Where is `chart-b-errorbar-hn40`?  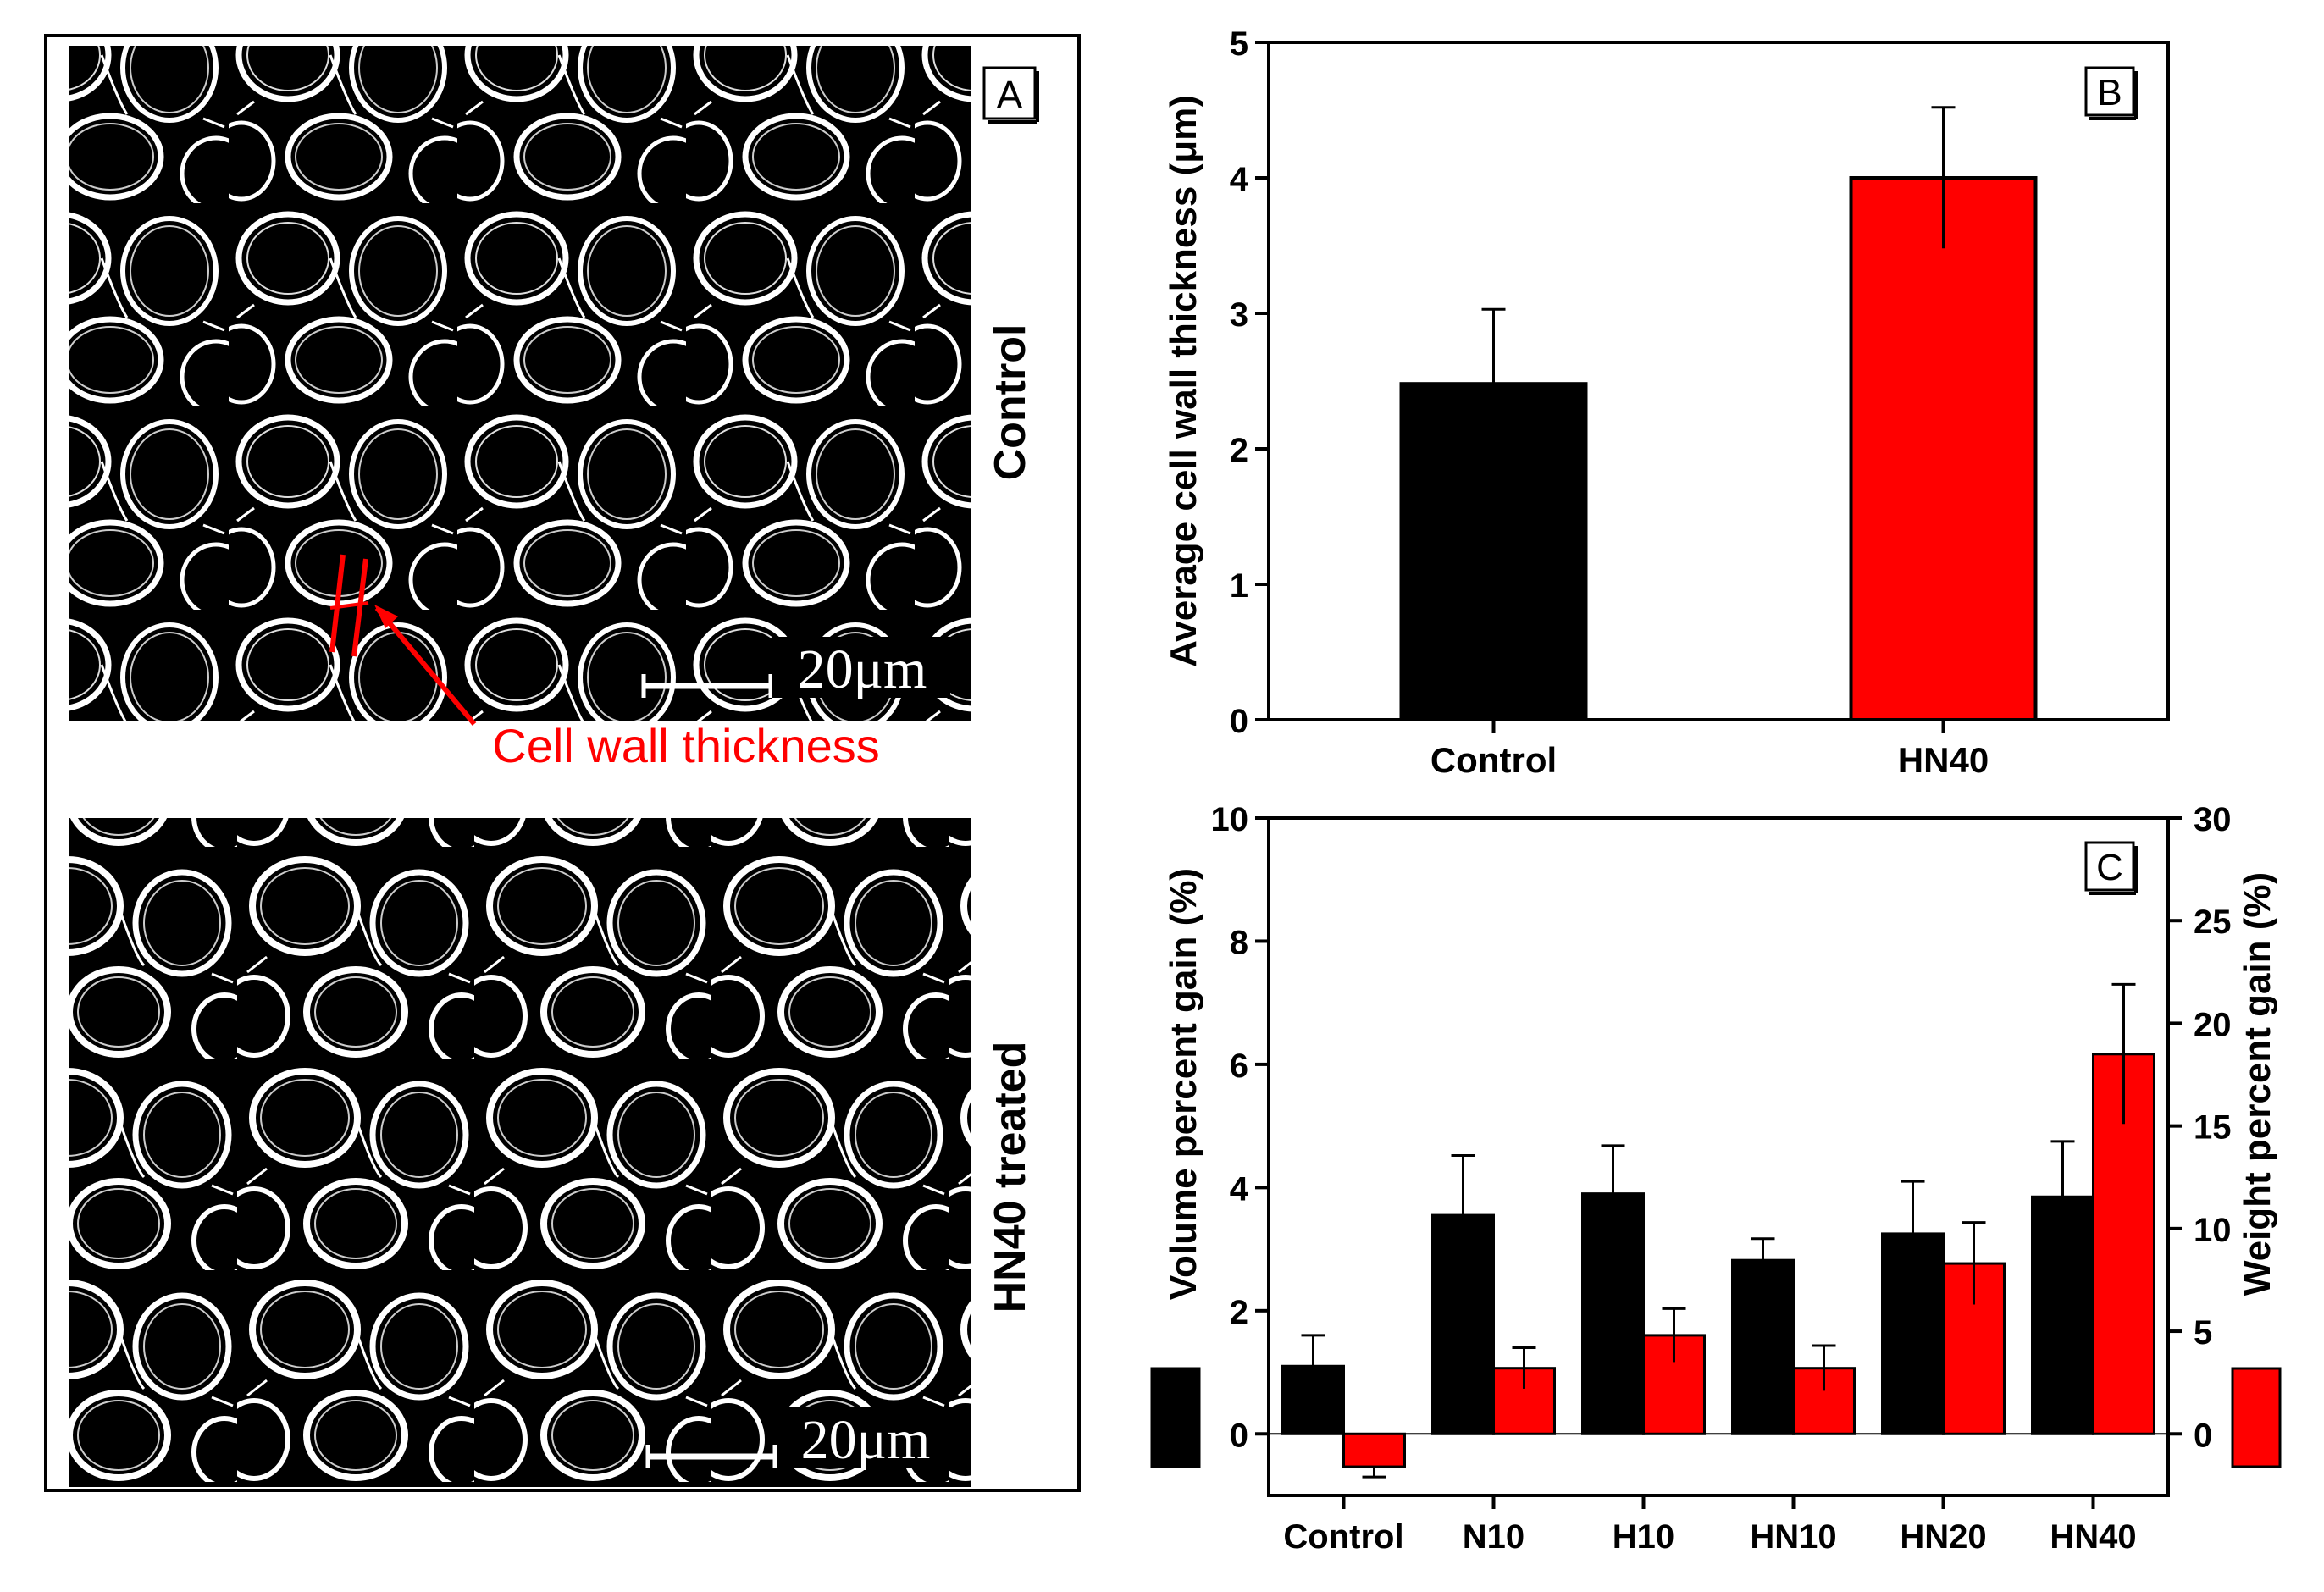 chart-b-errorbar-hn40 is located at coordinates (1943, 177).